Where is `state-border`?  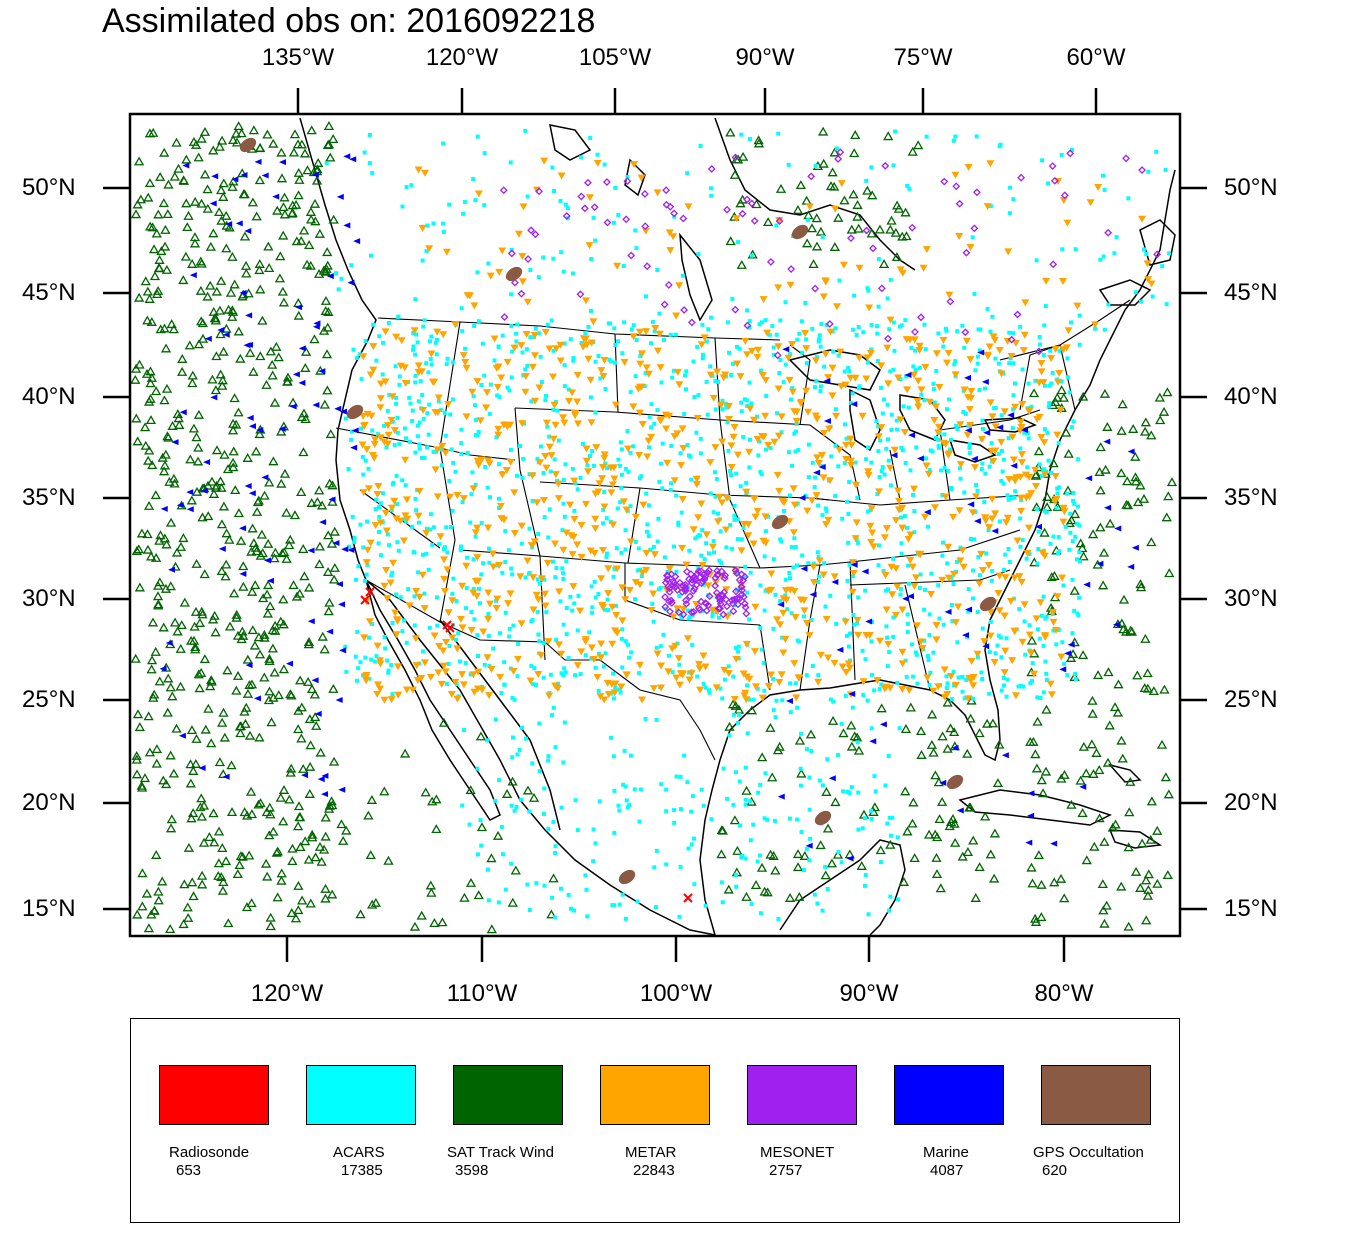 state-border is located at coordinates (634, 525).